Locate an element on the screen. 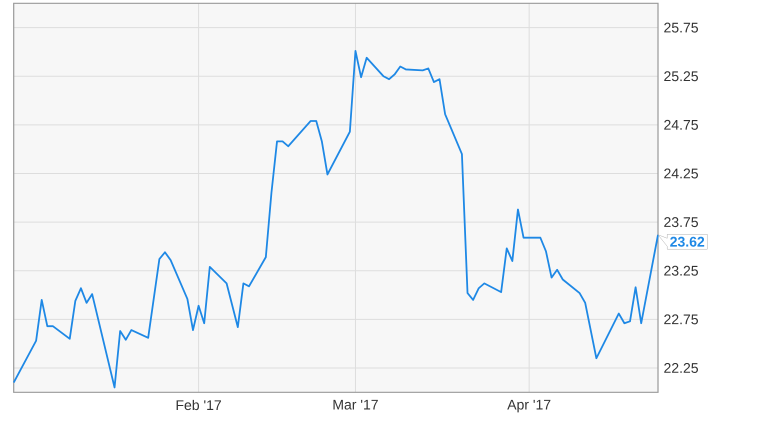  x-tick-label: Feb '17 is located at coordinates (198, 405).